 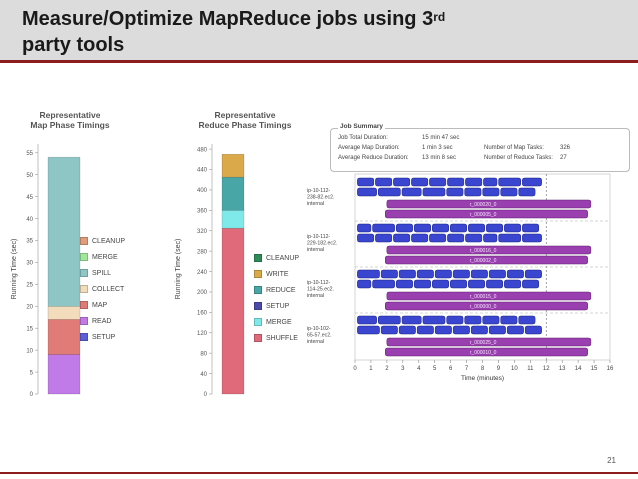 I want to click on x-tick-label: 12, so click(x=546, y=369).